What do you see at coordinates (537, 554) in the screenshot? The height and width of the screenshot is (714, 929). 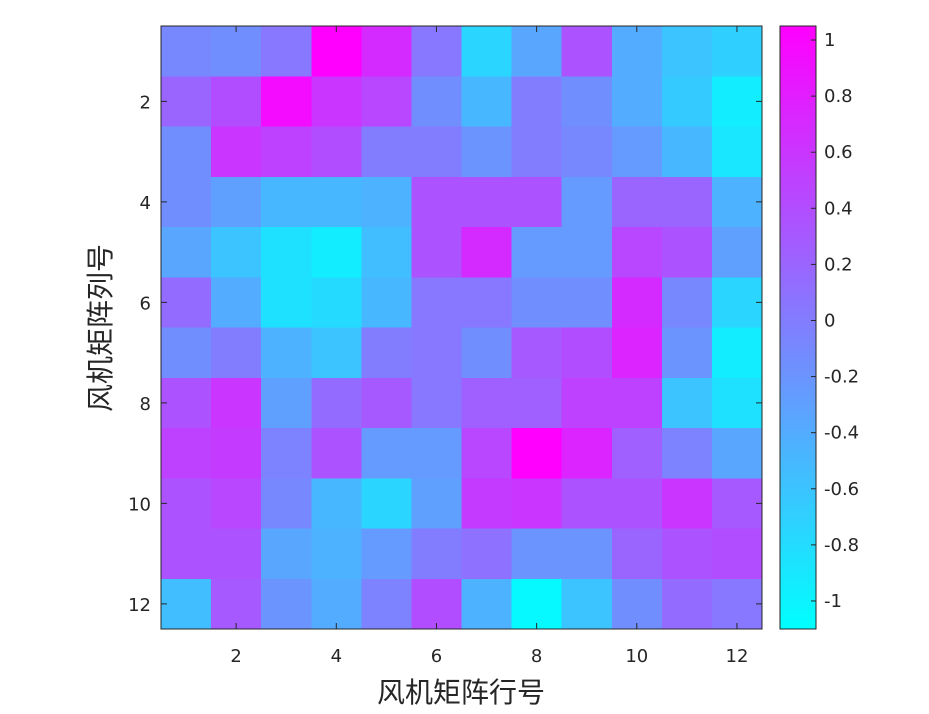 I see `heatmap-cell-r11-c8` at bounding box center [537, 554].